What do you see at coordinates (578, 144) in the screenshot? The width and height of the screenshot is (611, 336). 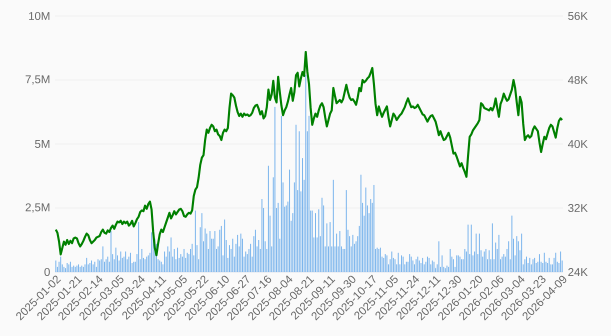 I see `y2-tick-label: 40K` at bounding box center [578, 144].